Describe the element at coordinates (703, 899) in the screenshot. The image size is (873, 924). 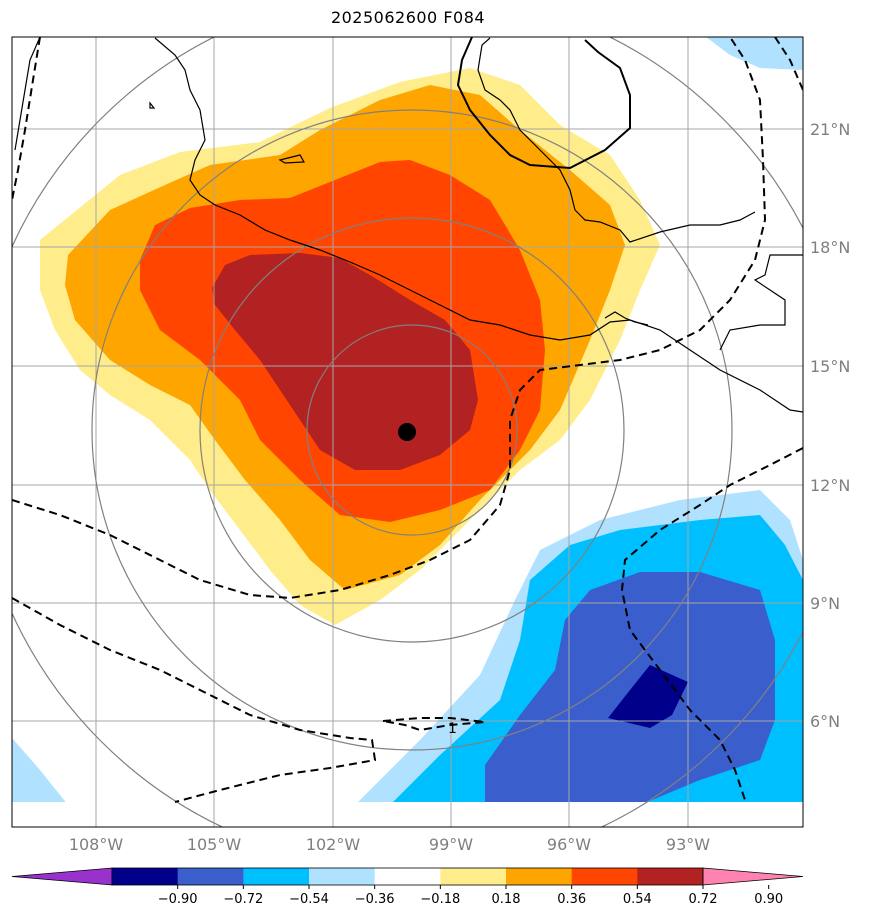
I see `colorbar-tick-label: 0.72` at that location.